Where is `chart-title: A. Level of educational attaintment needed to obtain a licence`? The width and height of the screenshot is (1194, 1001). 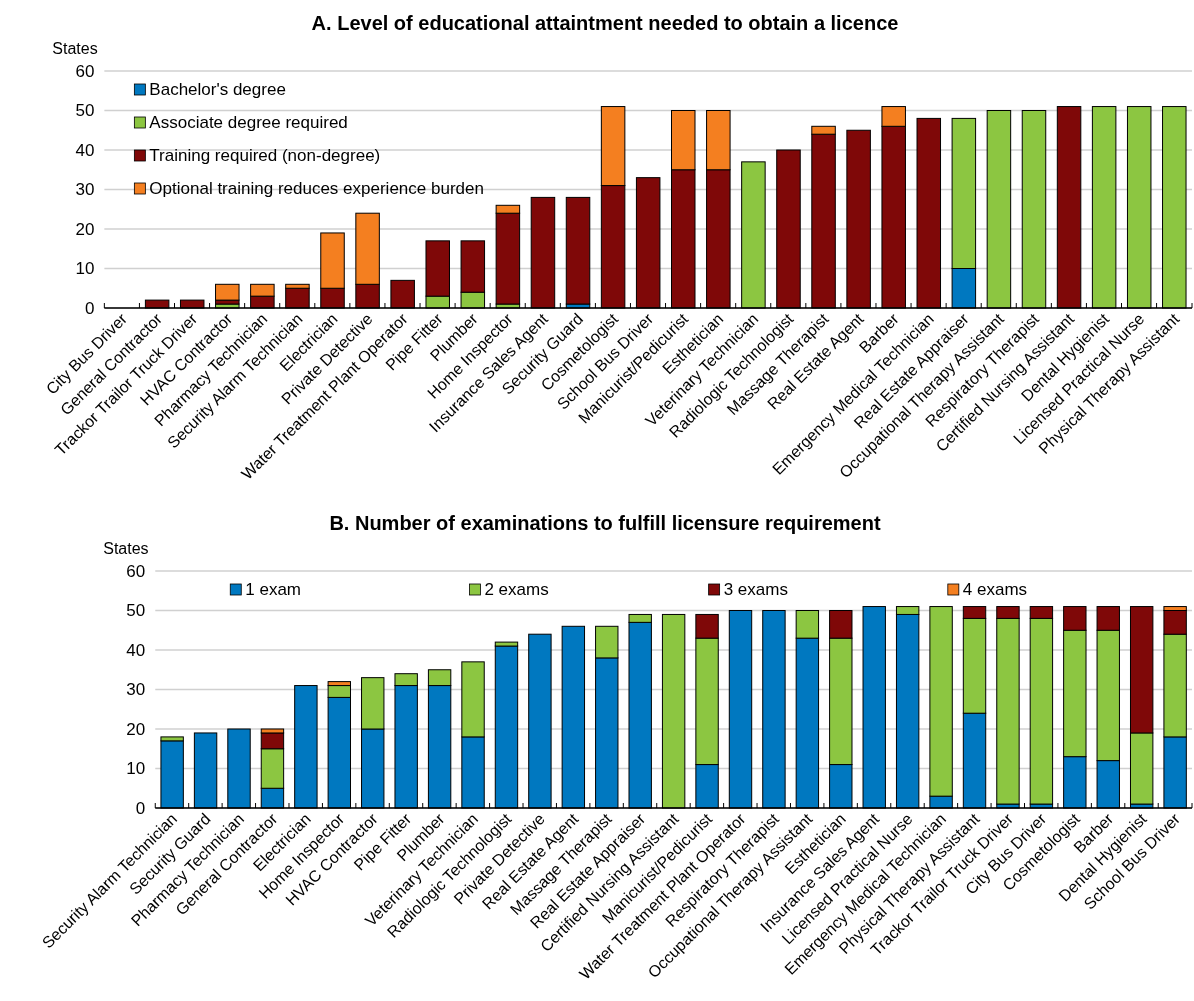 chart-title: A. Level of educational attaintment needed to obtain a licence is located at coordinates (605, 23).